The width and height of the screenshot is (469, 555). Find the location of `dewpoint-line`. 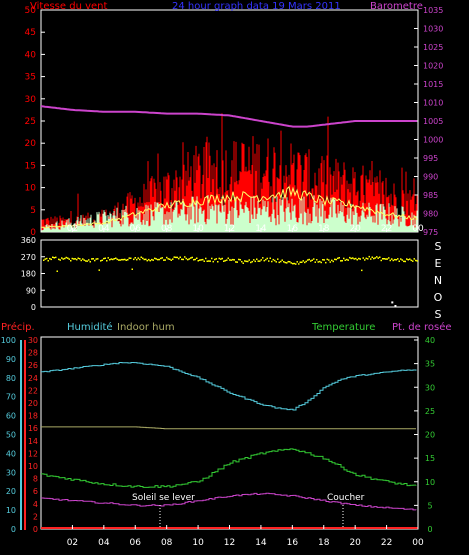

dewpoint-line is located at coordinates (229, 501).